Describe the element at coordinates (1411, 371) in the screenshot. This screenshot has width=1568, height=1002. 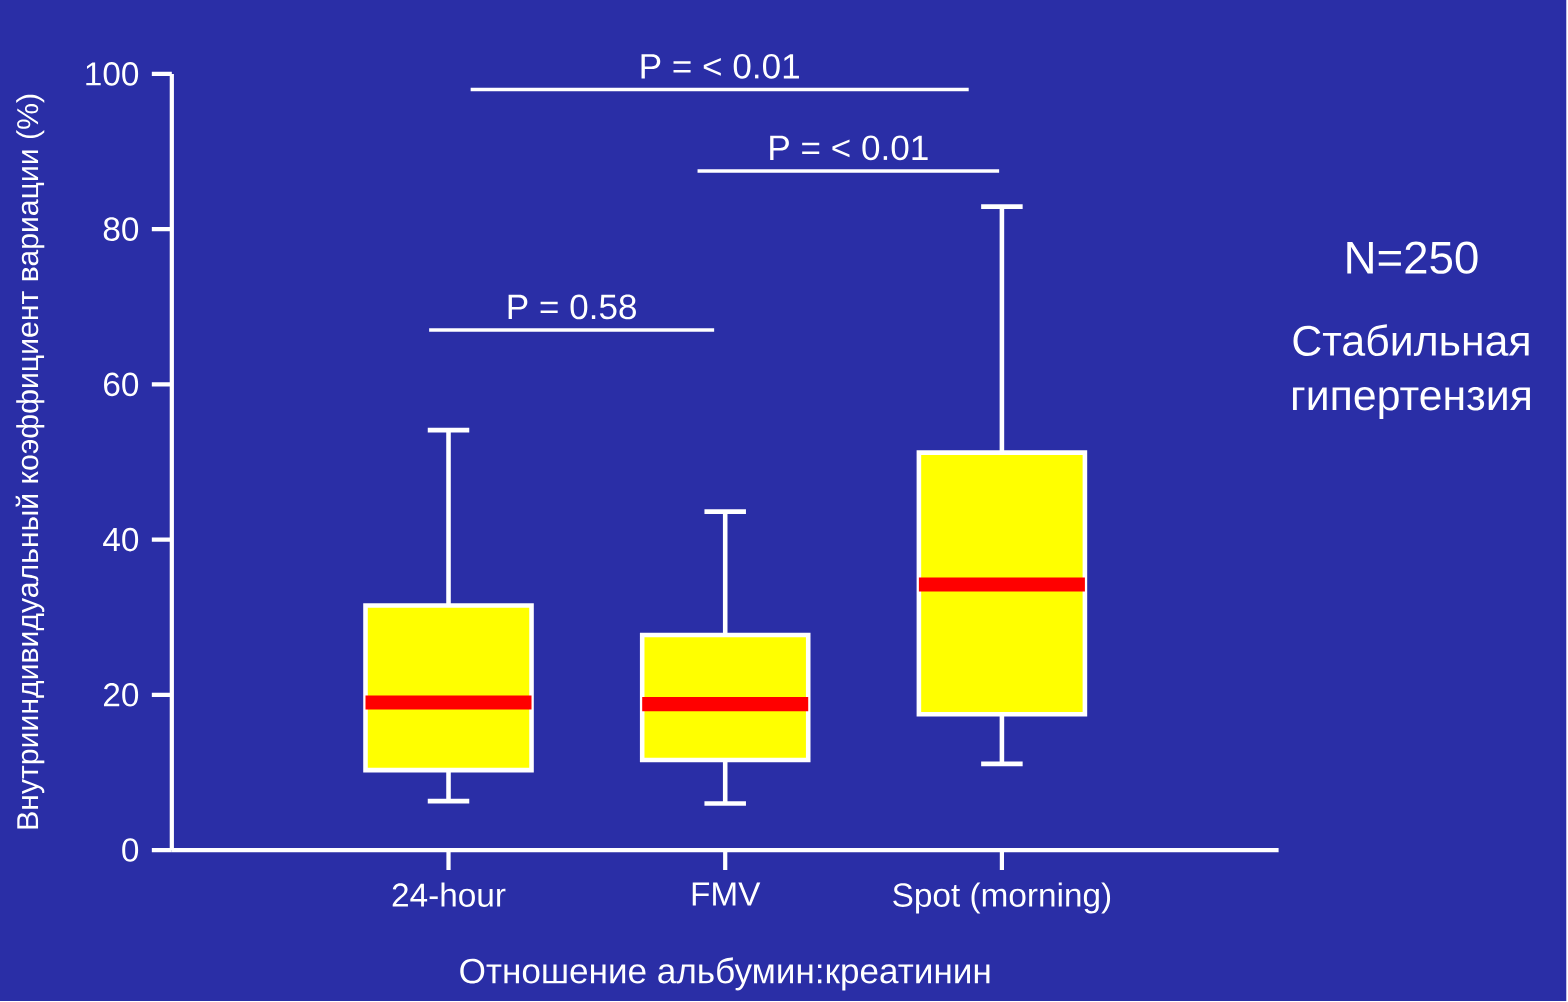
I see `text: Стабильная гипертензия` at that location.